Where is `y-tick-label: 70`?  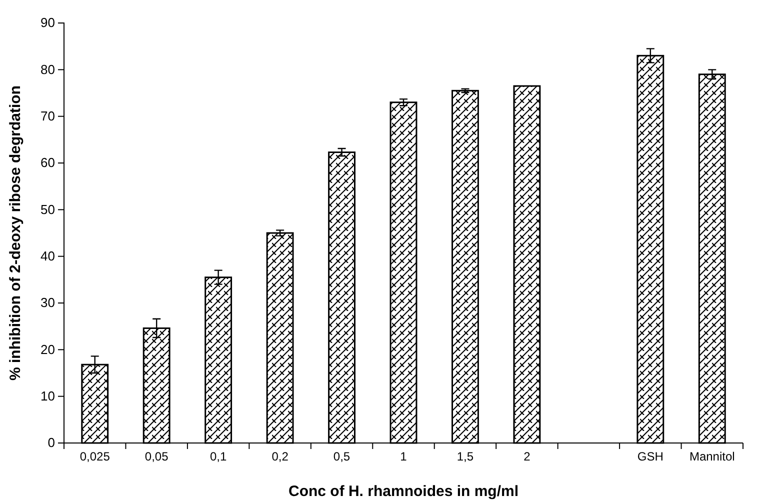 y-tick-label: 70 is located at coordinates (47, 116).